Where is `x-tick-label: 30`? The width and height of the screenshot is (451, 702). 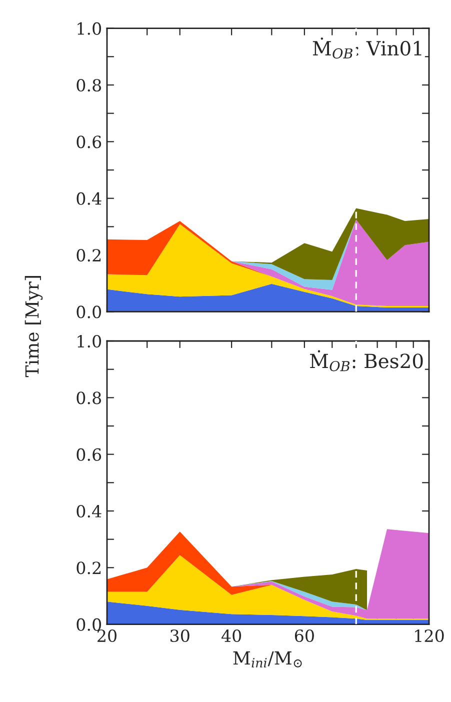
x-tick-label: 30 is located at coordinates (180, 635).